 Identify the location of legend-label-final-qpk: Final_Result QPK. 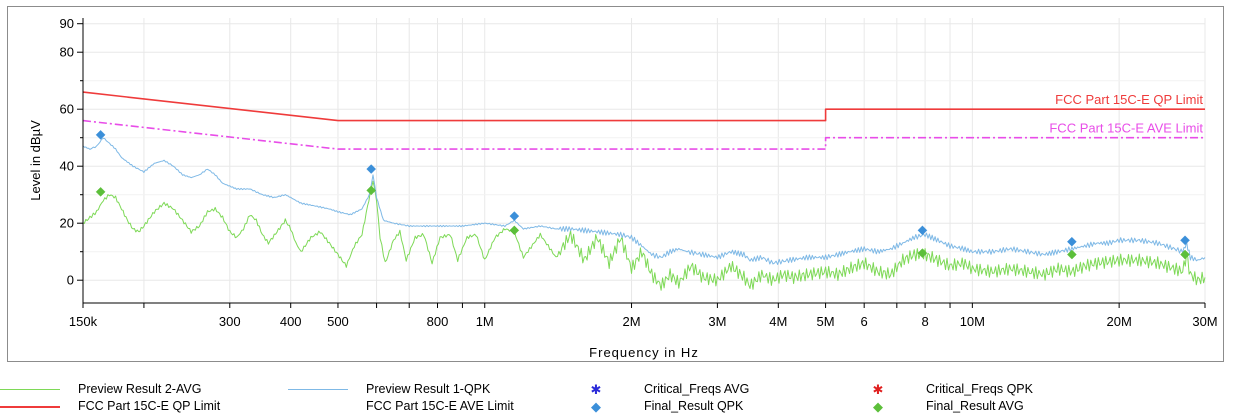
(694, 406).